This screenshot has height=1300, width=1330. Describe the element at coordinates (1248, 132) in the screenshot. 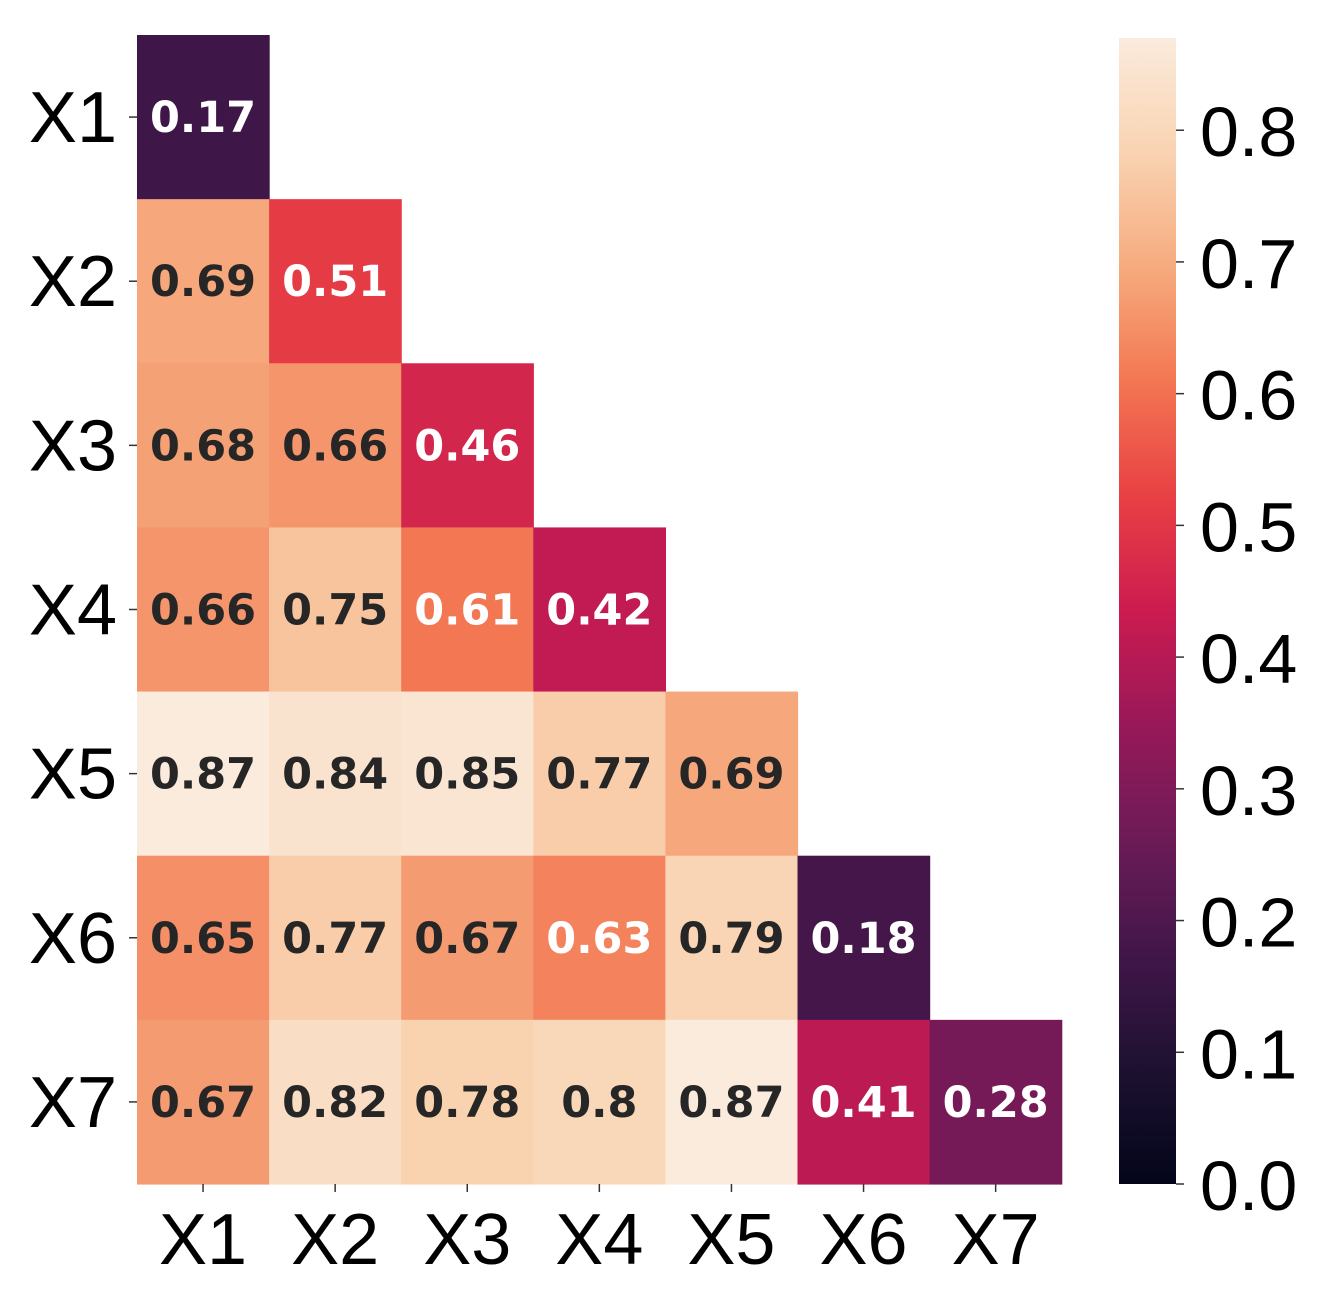

I see `colorbar-tick-label-0.8: 0.8` at that location.